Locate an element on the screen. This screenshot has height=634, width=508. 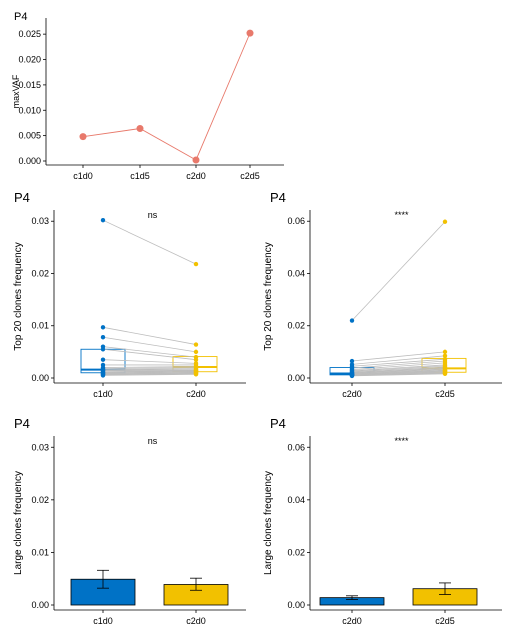
y-tick-label: 0.06 is located at coordinates (296, 221).